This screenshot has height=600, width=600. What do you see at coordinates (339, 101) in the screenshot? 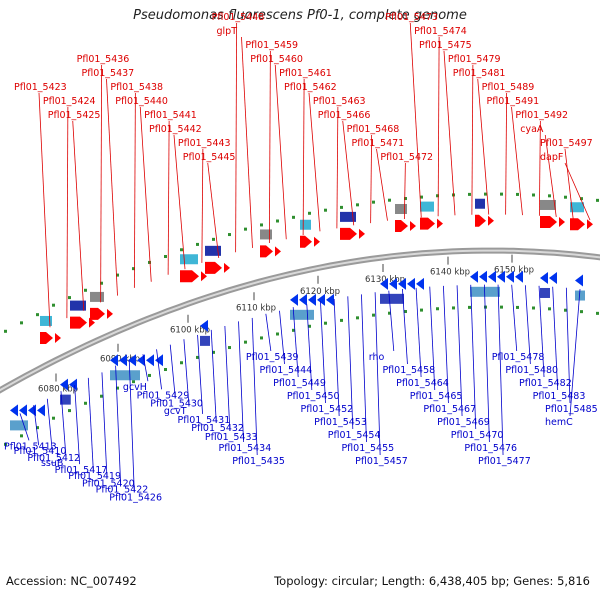
I see `forward-gene-label: Pfl01_5463` at bounding box center [339, 101].